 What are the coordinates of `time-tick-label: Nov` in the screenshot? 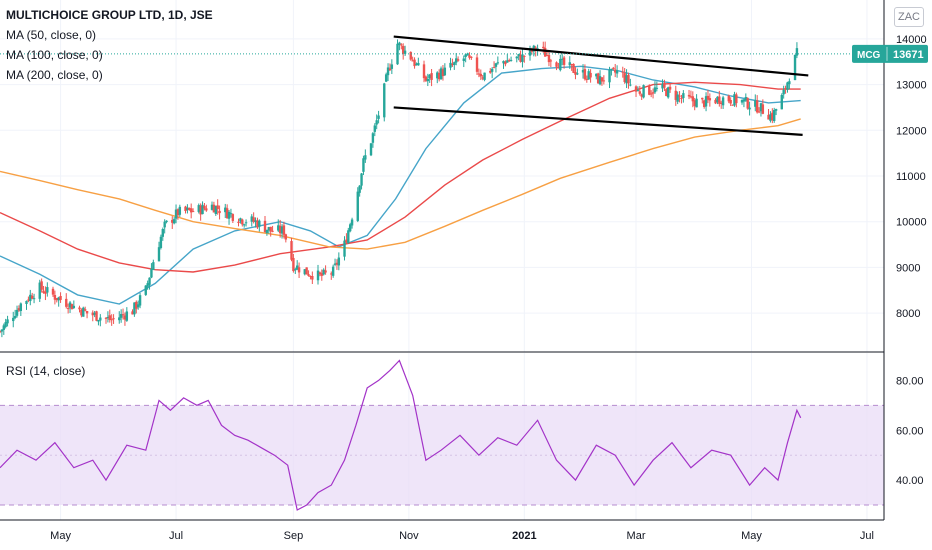 It's located at (409, 536).